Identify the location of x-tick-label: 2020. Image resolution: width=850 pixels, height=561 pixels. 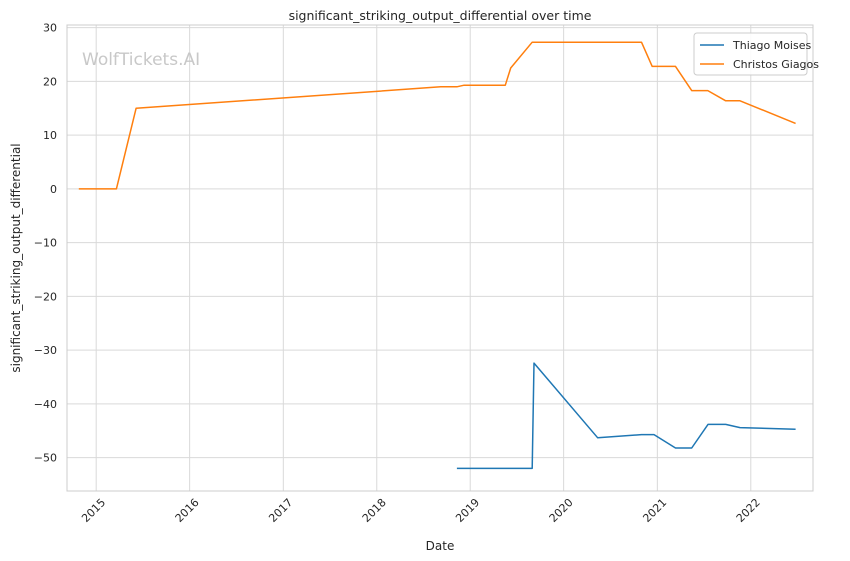
(561, 510).